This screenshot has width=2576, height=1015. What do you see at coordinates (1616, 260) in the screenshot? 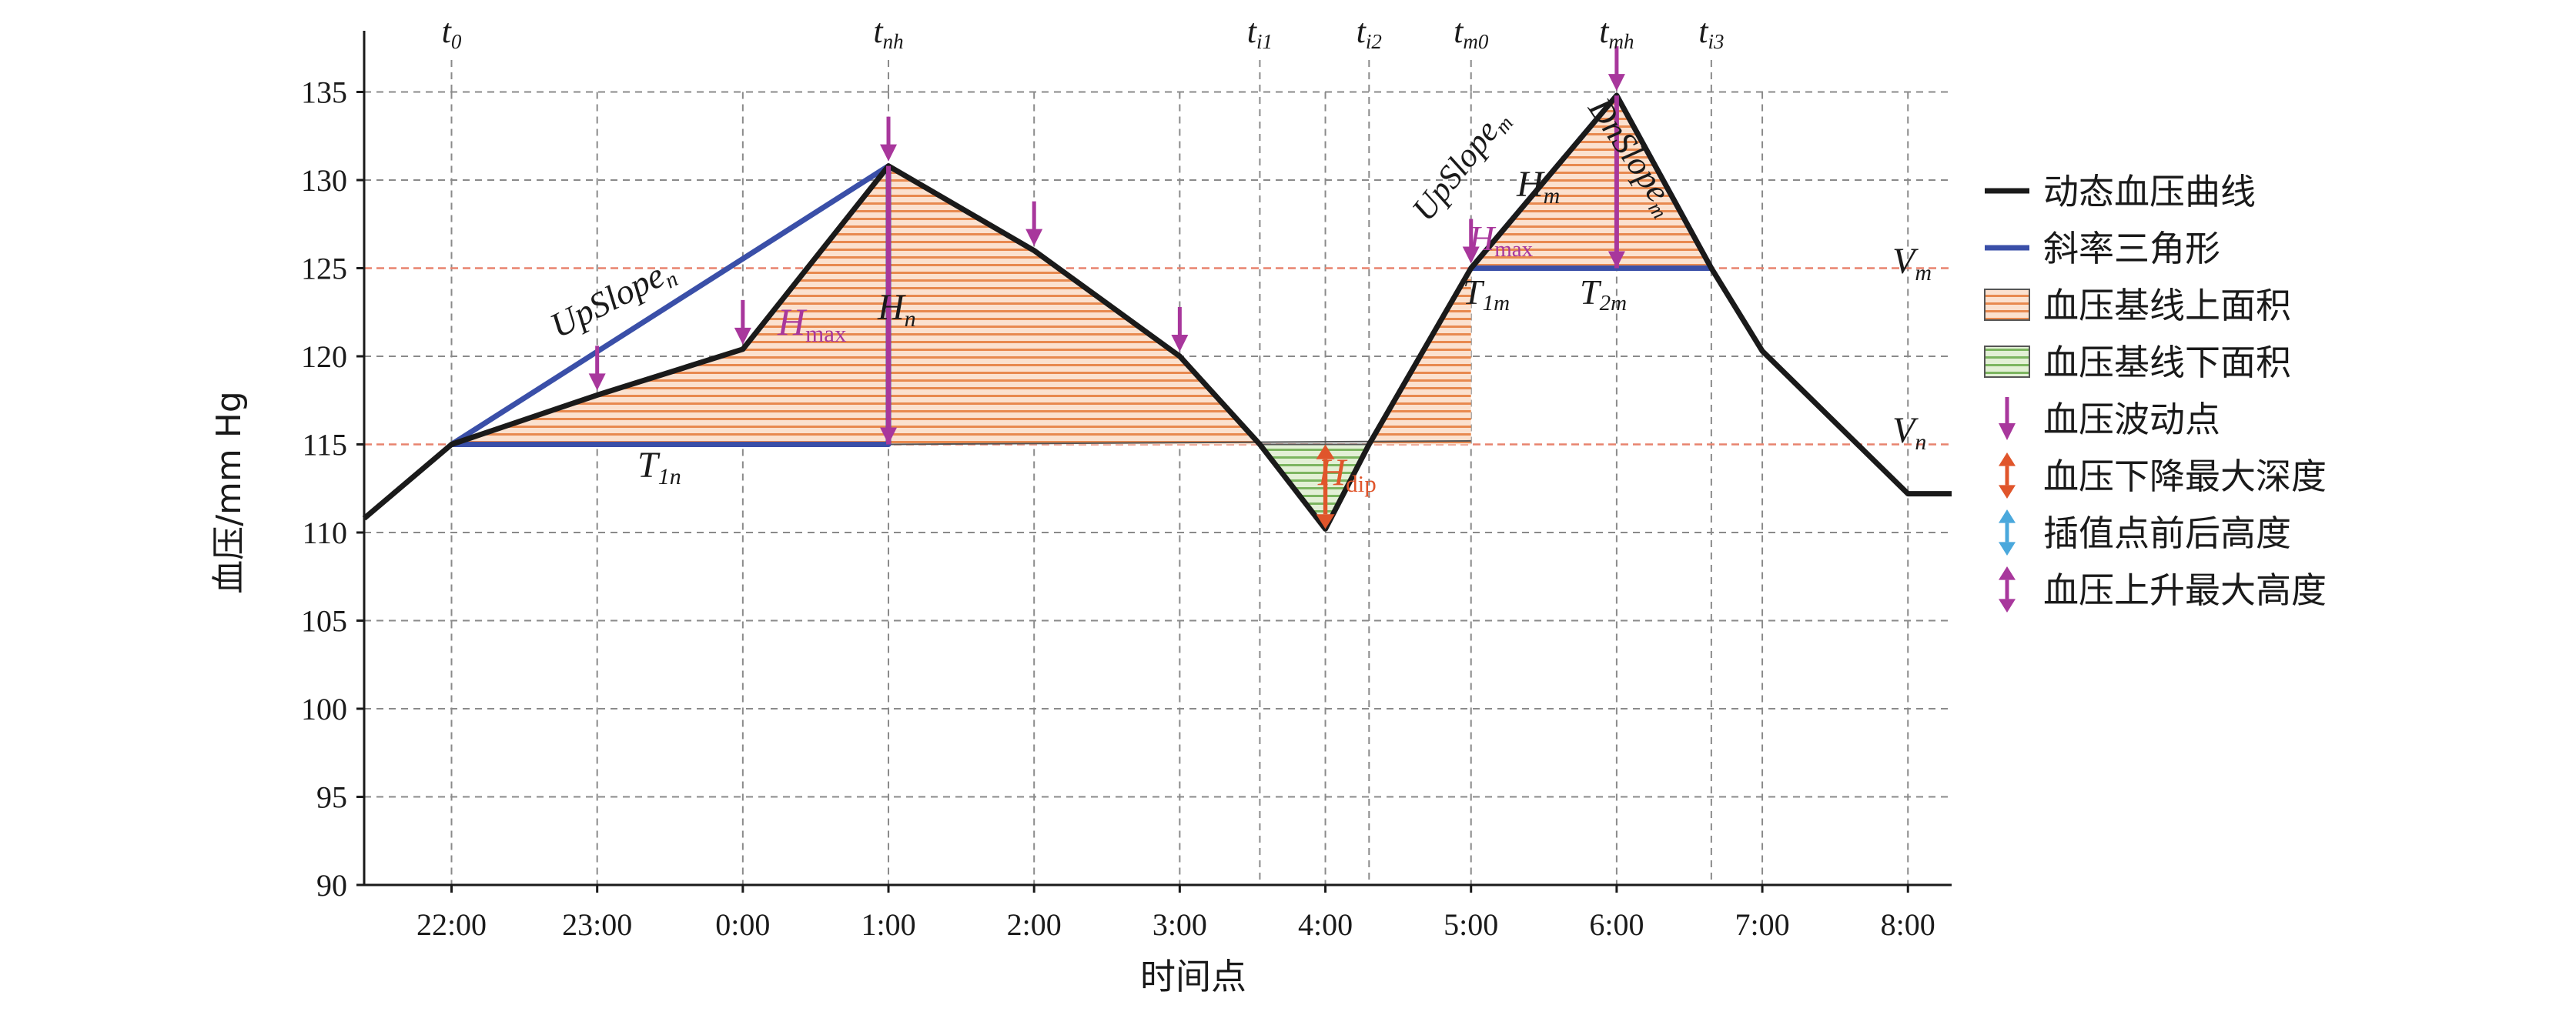
I see `hmax-m-head` at bounding box center [1616, 260].